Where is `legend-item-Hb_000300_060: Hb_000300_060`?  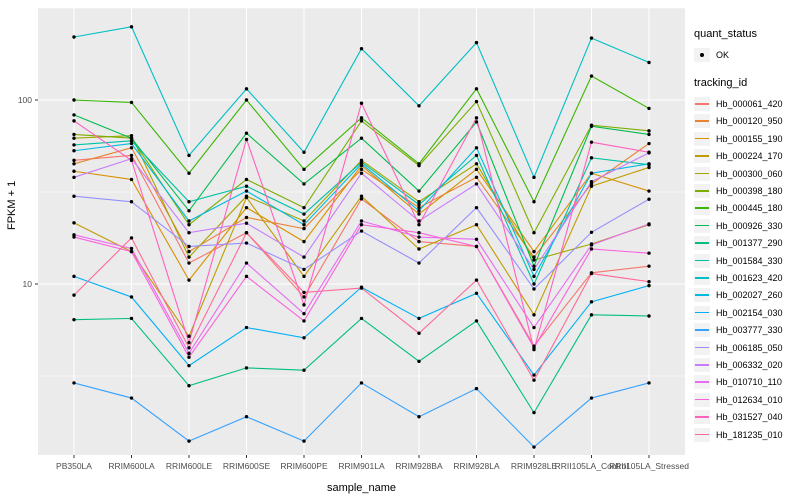 legend-item-Hb_000300_060: Hb_000300_060 is located at coordinates (747, 173).